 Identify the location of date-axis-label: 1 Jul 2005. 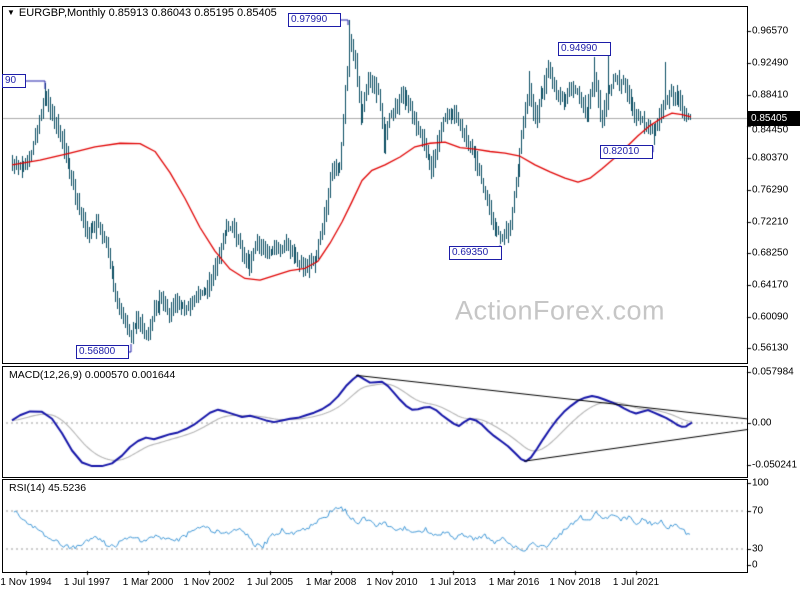
(270, 582).